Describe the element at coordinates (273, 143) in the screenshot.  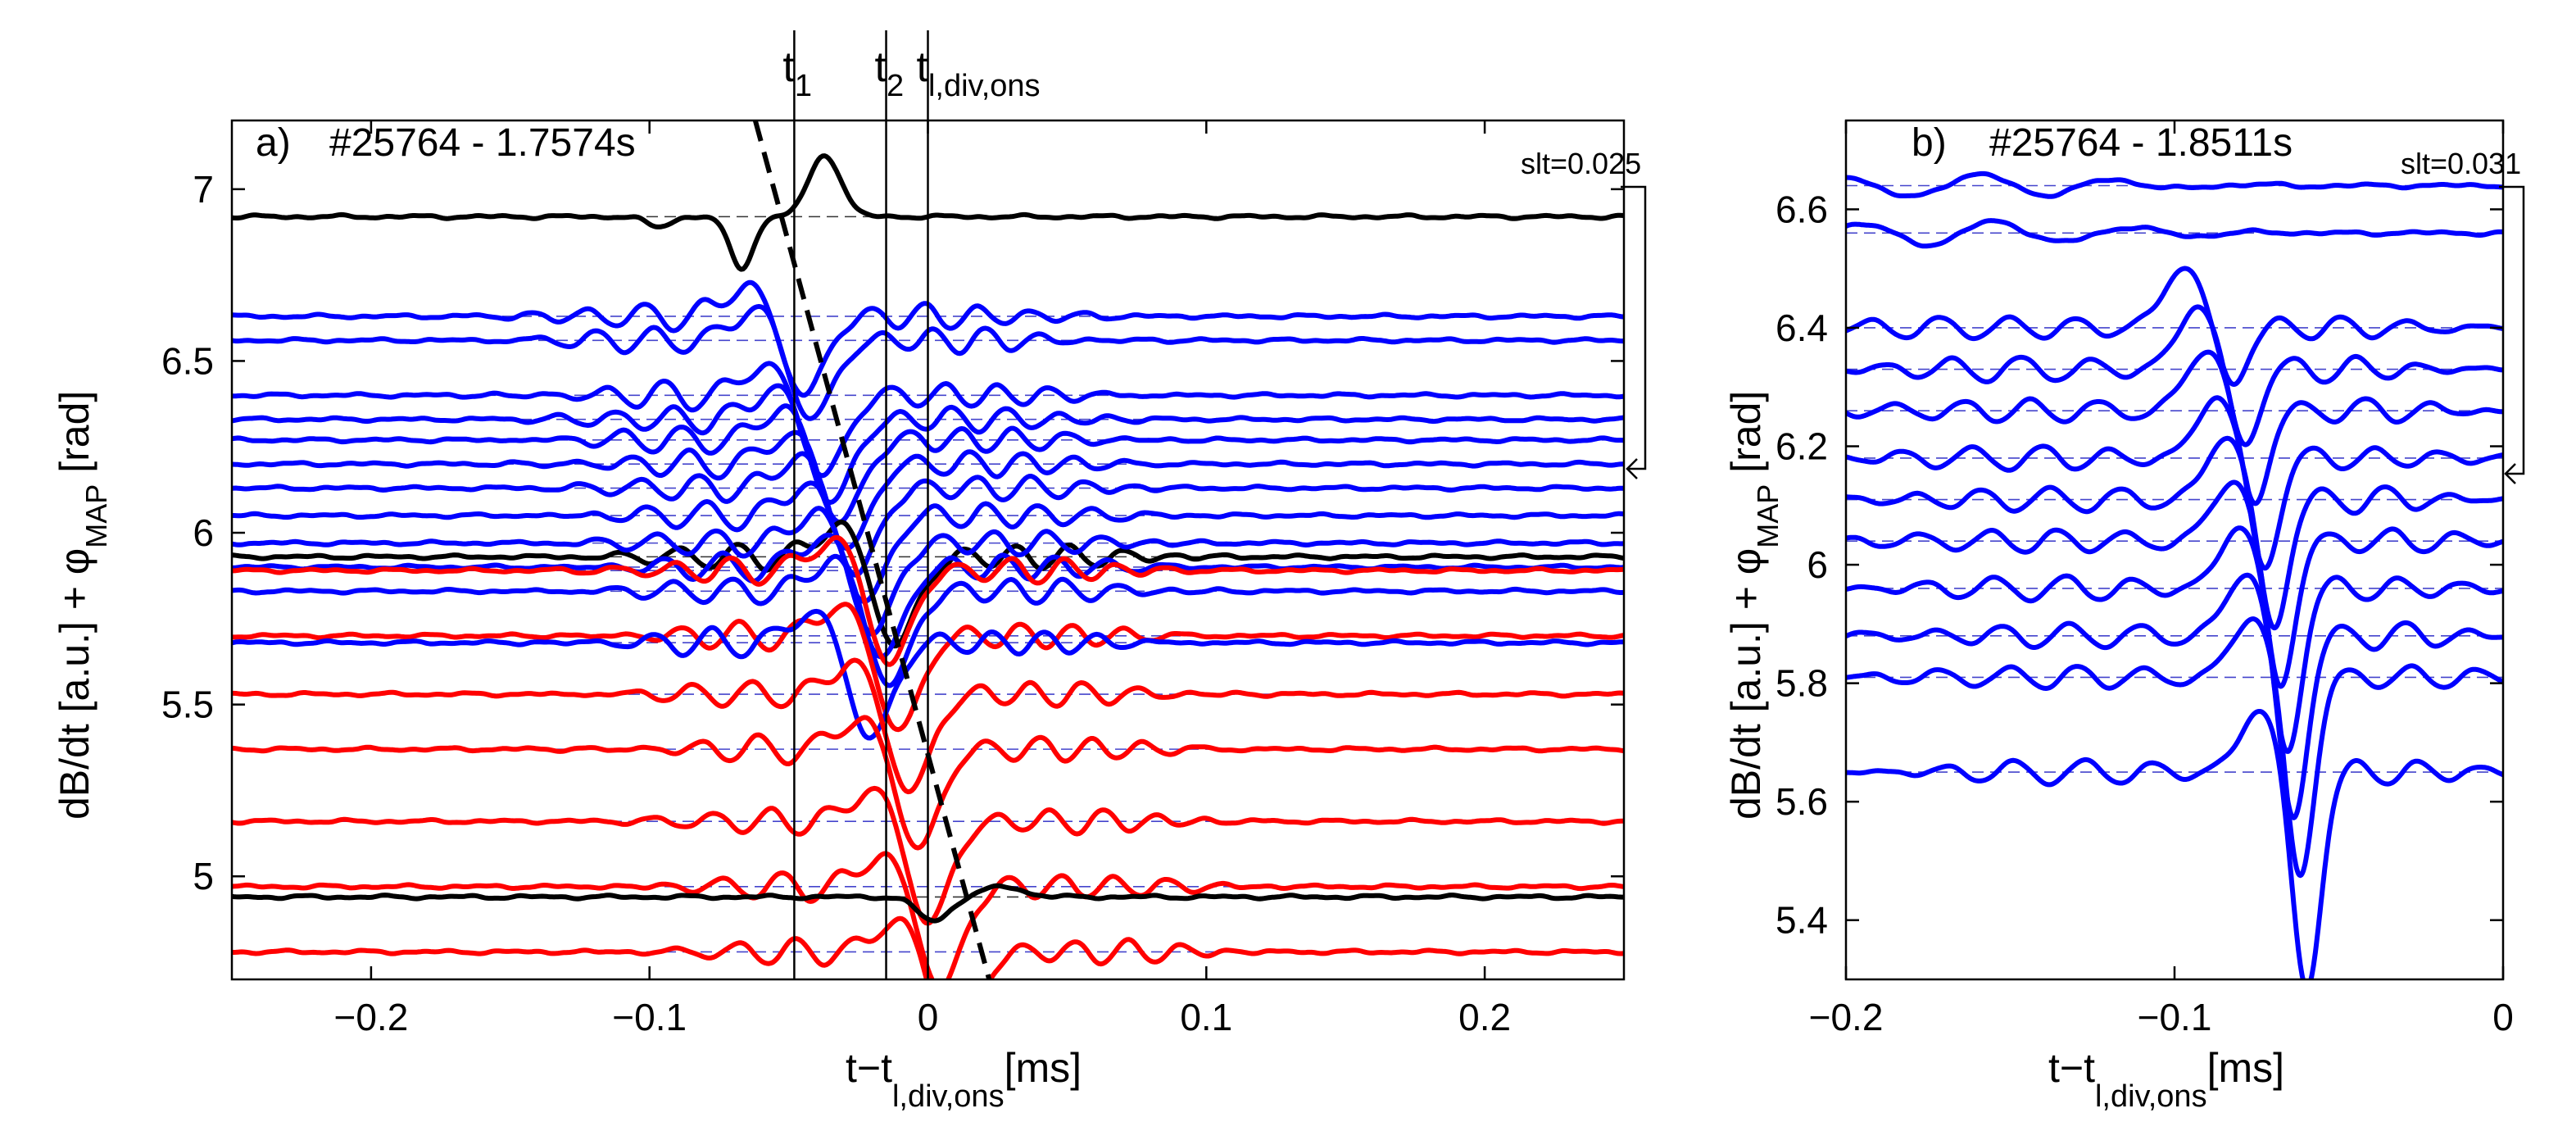
I see `panel-label-a: a)` at that location.